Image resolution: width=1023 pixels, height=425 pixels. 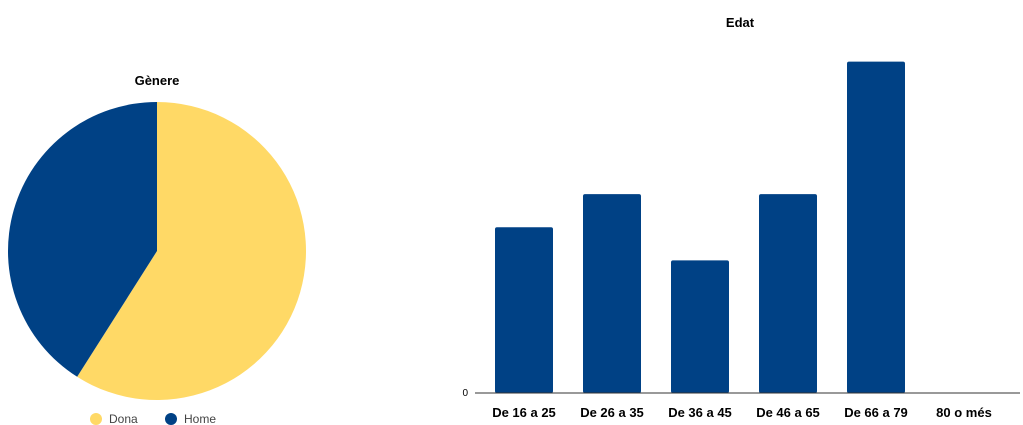 What do you see at coordinates (612, 412) in the screenshot?
I see `x-tick-label: De 26 a 35` at bounding box center [612, 412].